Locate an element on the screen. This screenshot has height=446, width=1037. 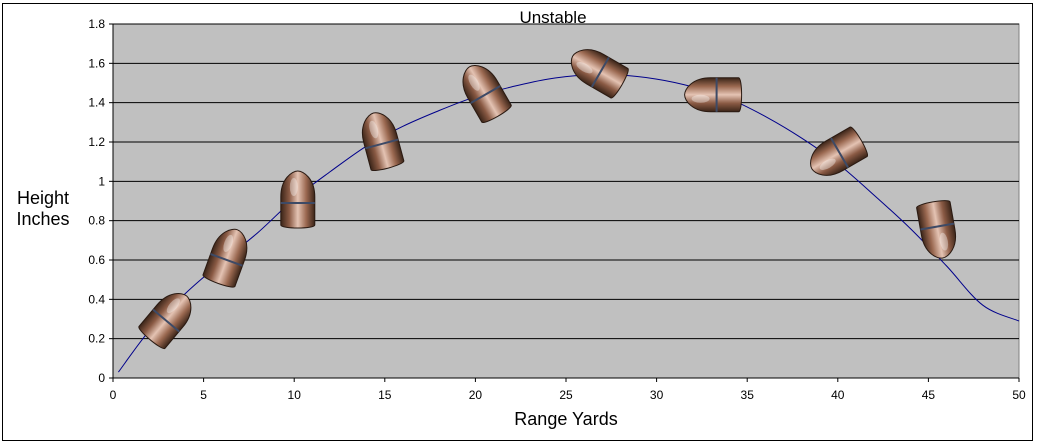
x-tick-labels: 0 5 10 15 20 25 30 35 40 45 50 is located at coordinates (568, 395).